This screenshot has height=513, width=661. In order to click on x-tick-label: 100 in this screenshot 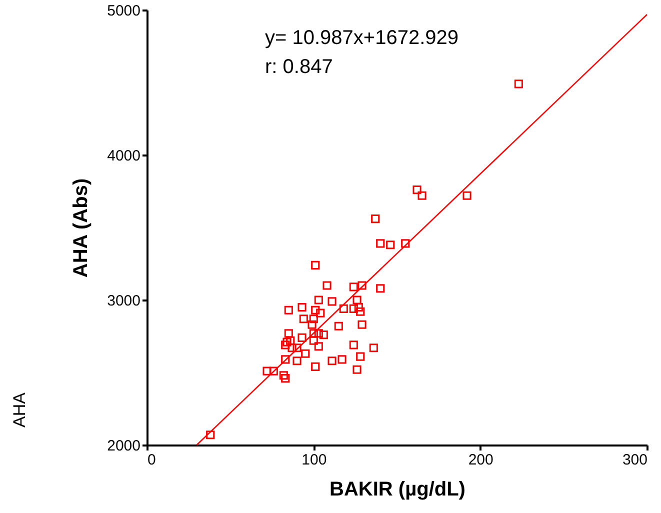, I will do `click(314, 460)`.